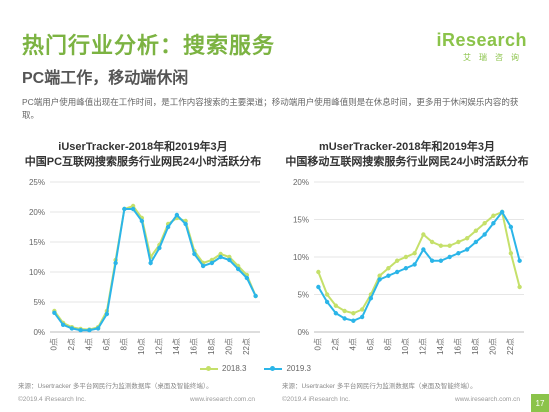 The height and width of the screenshot is (412, 549). Describe the element at coordinates (301, 257) in the screenshot. I see `y-tick-label: 10%` at that location.